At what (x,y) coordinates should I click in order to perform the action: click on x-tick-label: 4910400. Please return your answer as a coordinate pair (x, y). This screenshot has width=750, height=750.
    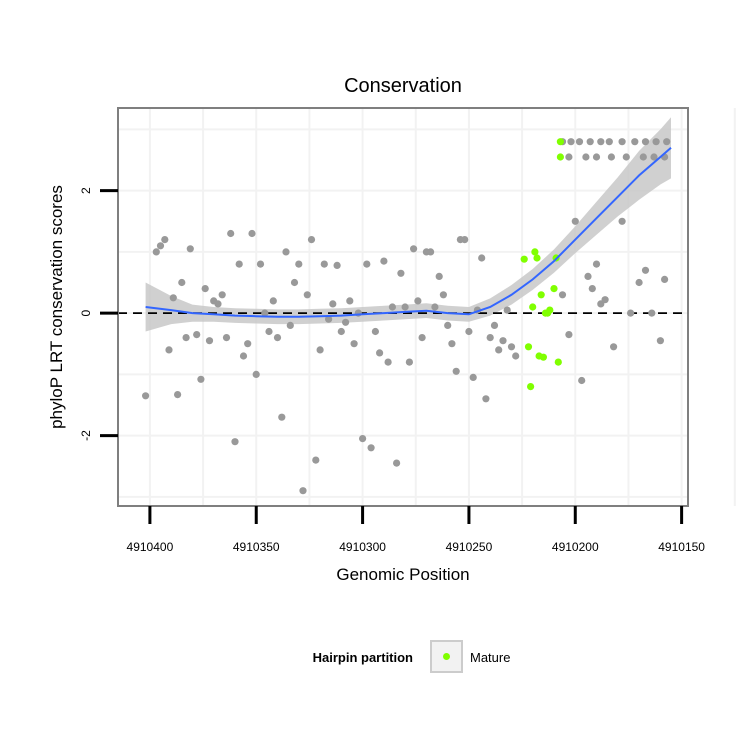
    Looking at the image, I should click on (150, 547).